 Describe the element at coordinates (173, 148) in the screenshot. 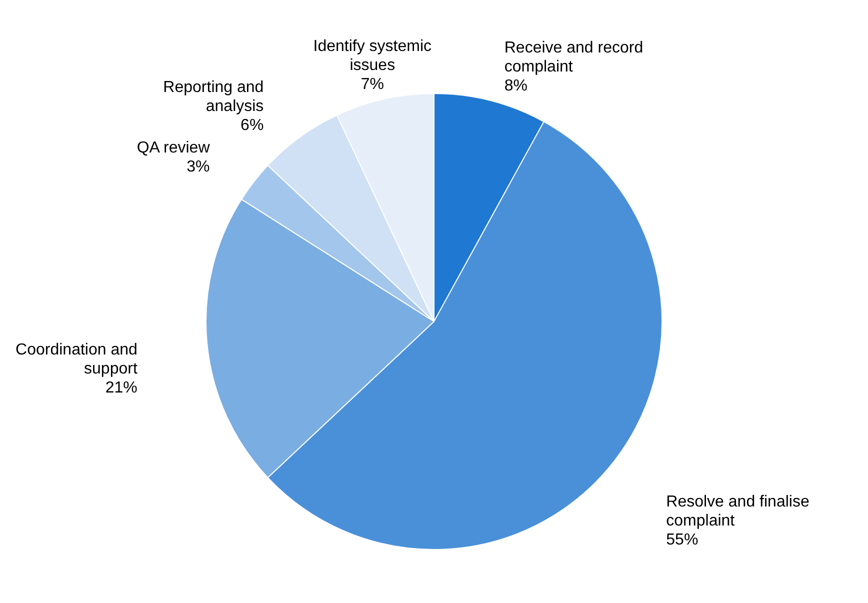

I see `slice-label: QA review` at that location.